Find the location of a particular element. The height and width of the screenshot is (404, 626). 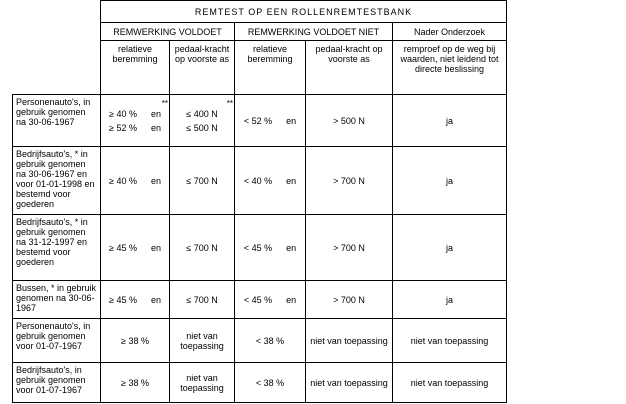

cell-line: < 38 % is located at coordinates (270, 383).